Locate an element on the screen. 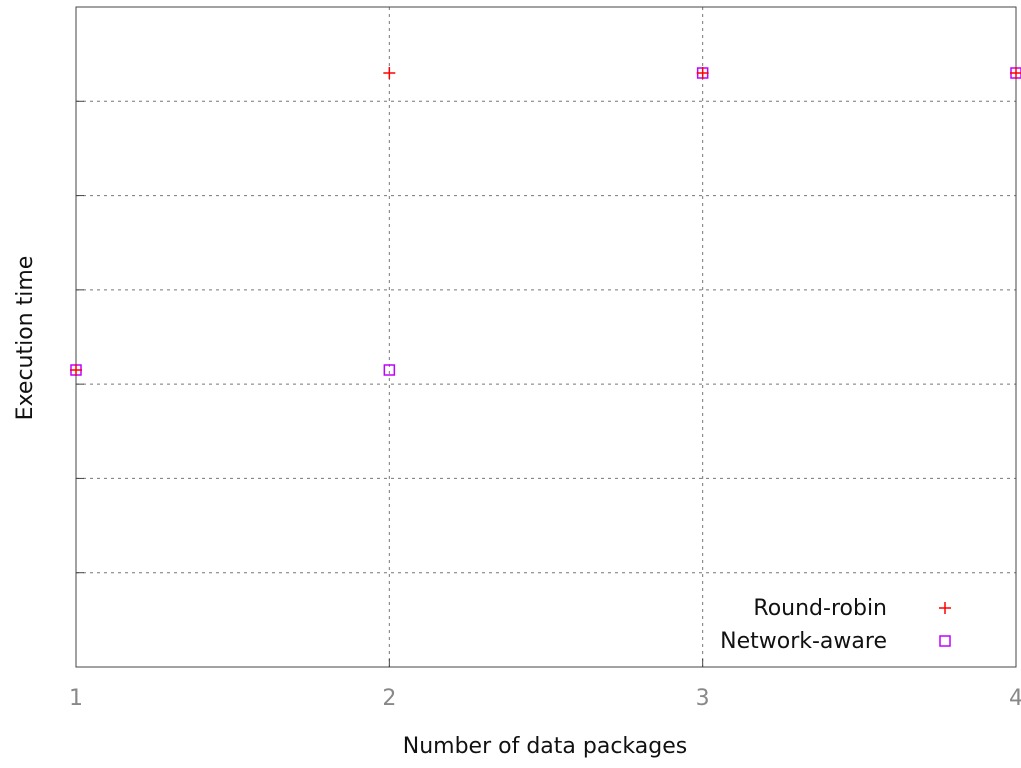 The image size is (1021, 768). legend: Round-robin Network-aware is located at coordinates (835, 625).